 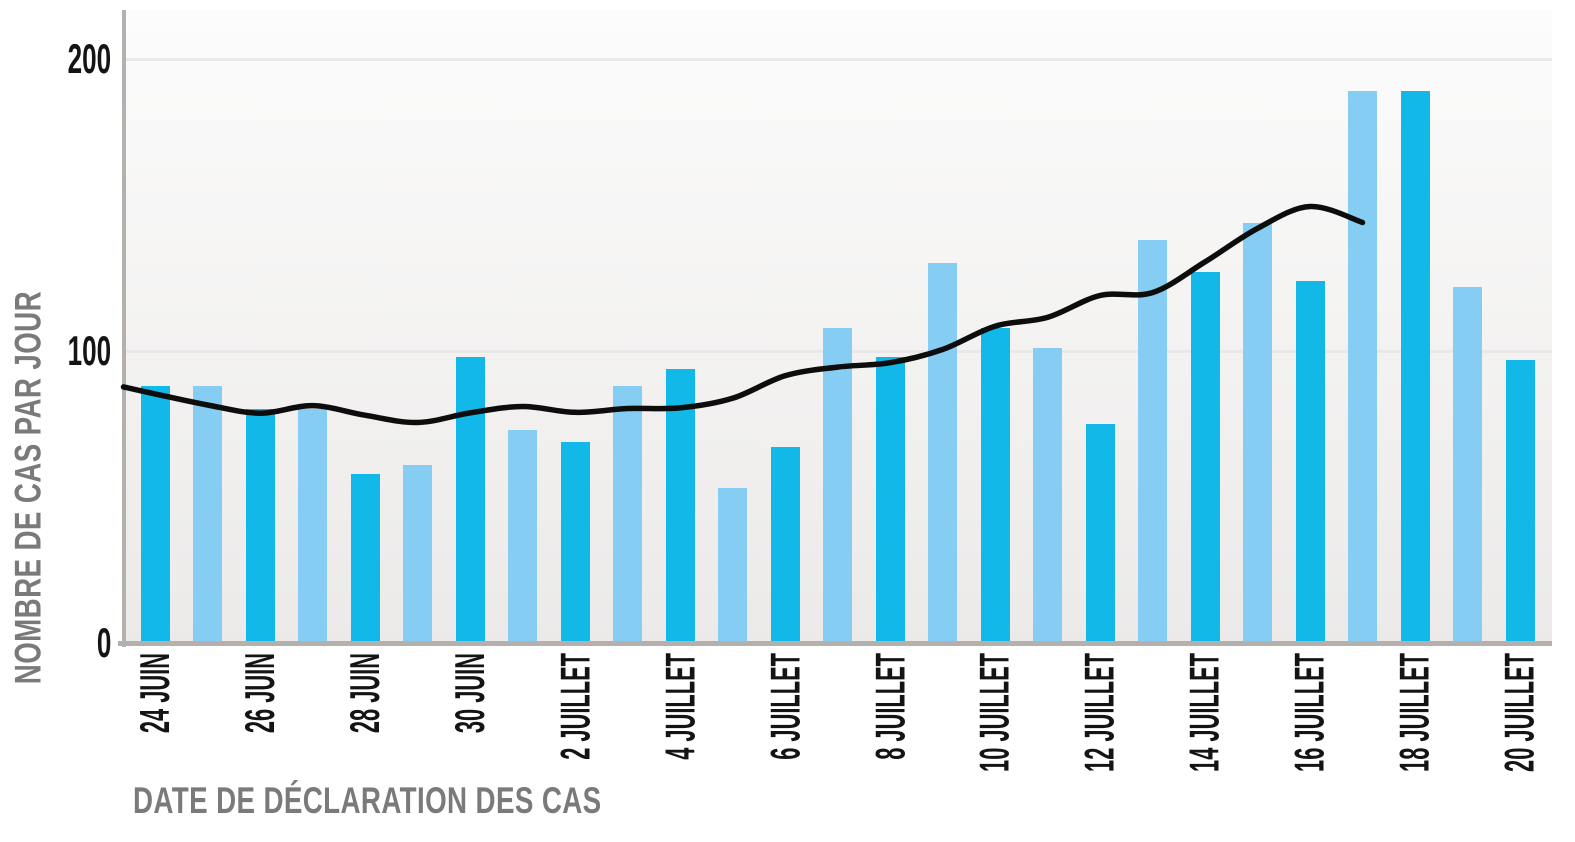 What do you see at coordinates (367, 800) in the screenshot?
I see `x-axis-title: DATE DE DÉCLARATION DES CAS` at bounding box center [367, 800].